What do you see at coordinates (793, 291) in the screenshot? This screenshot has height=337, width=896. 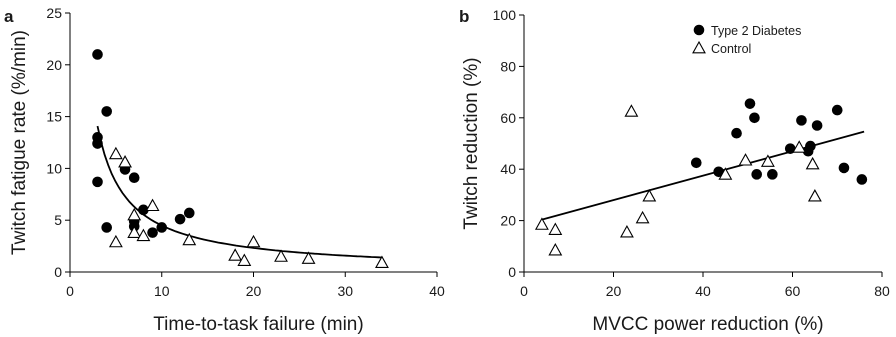 I see `x-tick-label: 60` at bounding box center [793, 291].